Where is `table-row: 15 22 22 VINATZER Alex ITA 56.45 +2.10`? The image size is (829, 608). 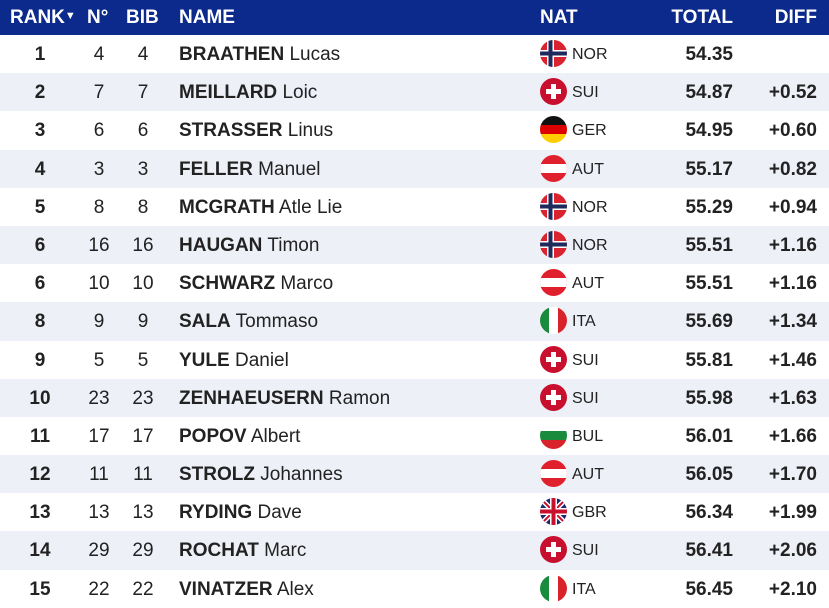
table-row: 15 22 22 VINATZER Alex ITA 56.45 +2.10 is located at coordinates (414, 589).